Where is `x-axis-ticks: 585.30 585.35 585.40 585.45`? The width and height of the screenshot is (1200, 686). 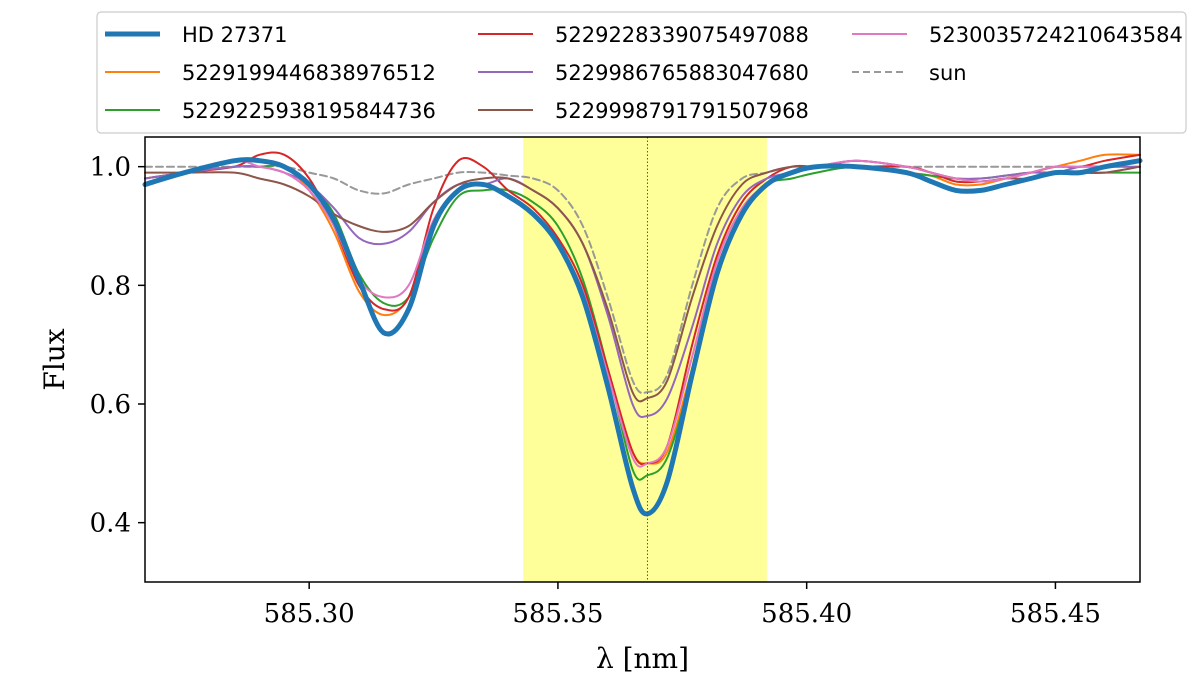 x-axis-ticks: 585.30 585.35 585.40 585.45 is located at coordinates (682, 605).